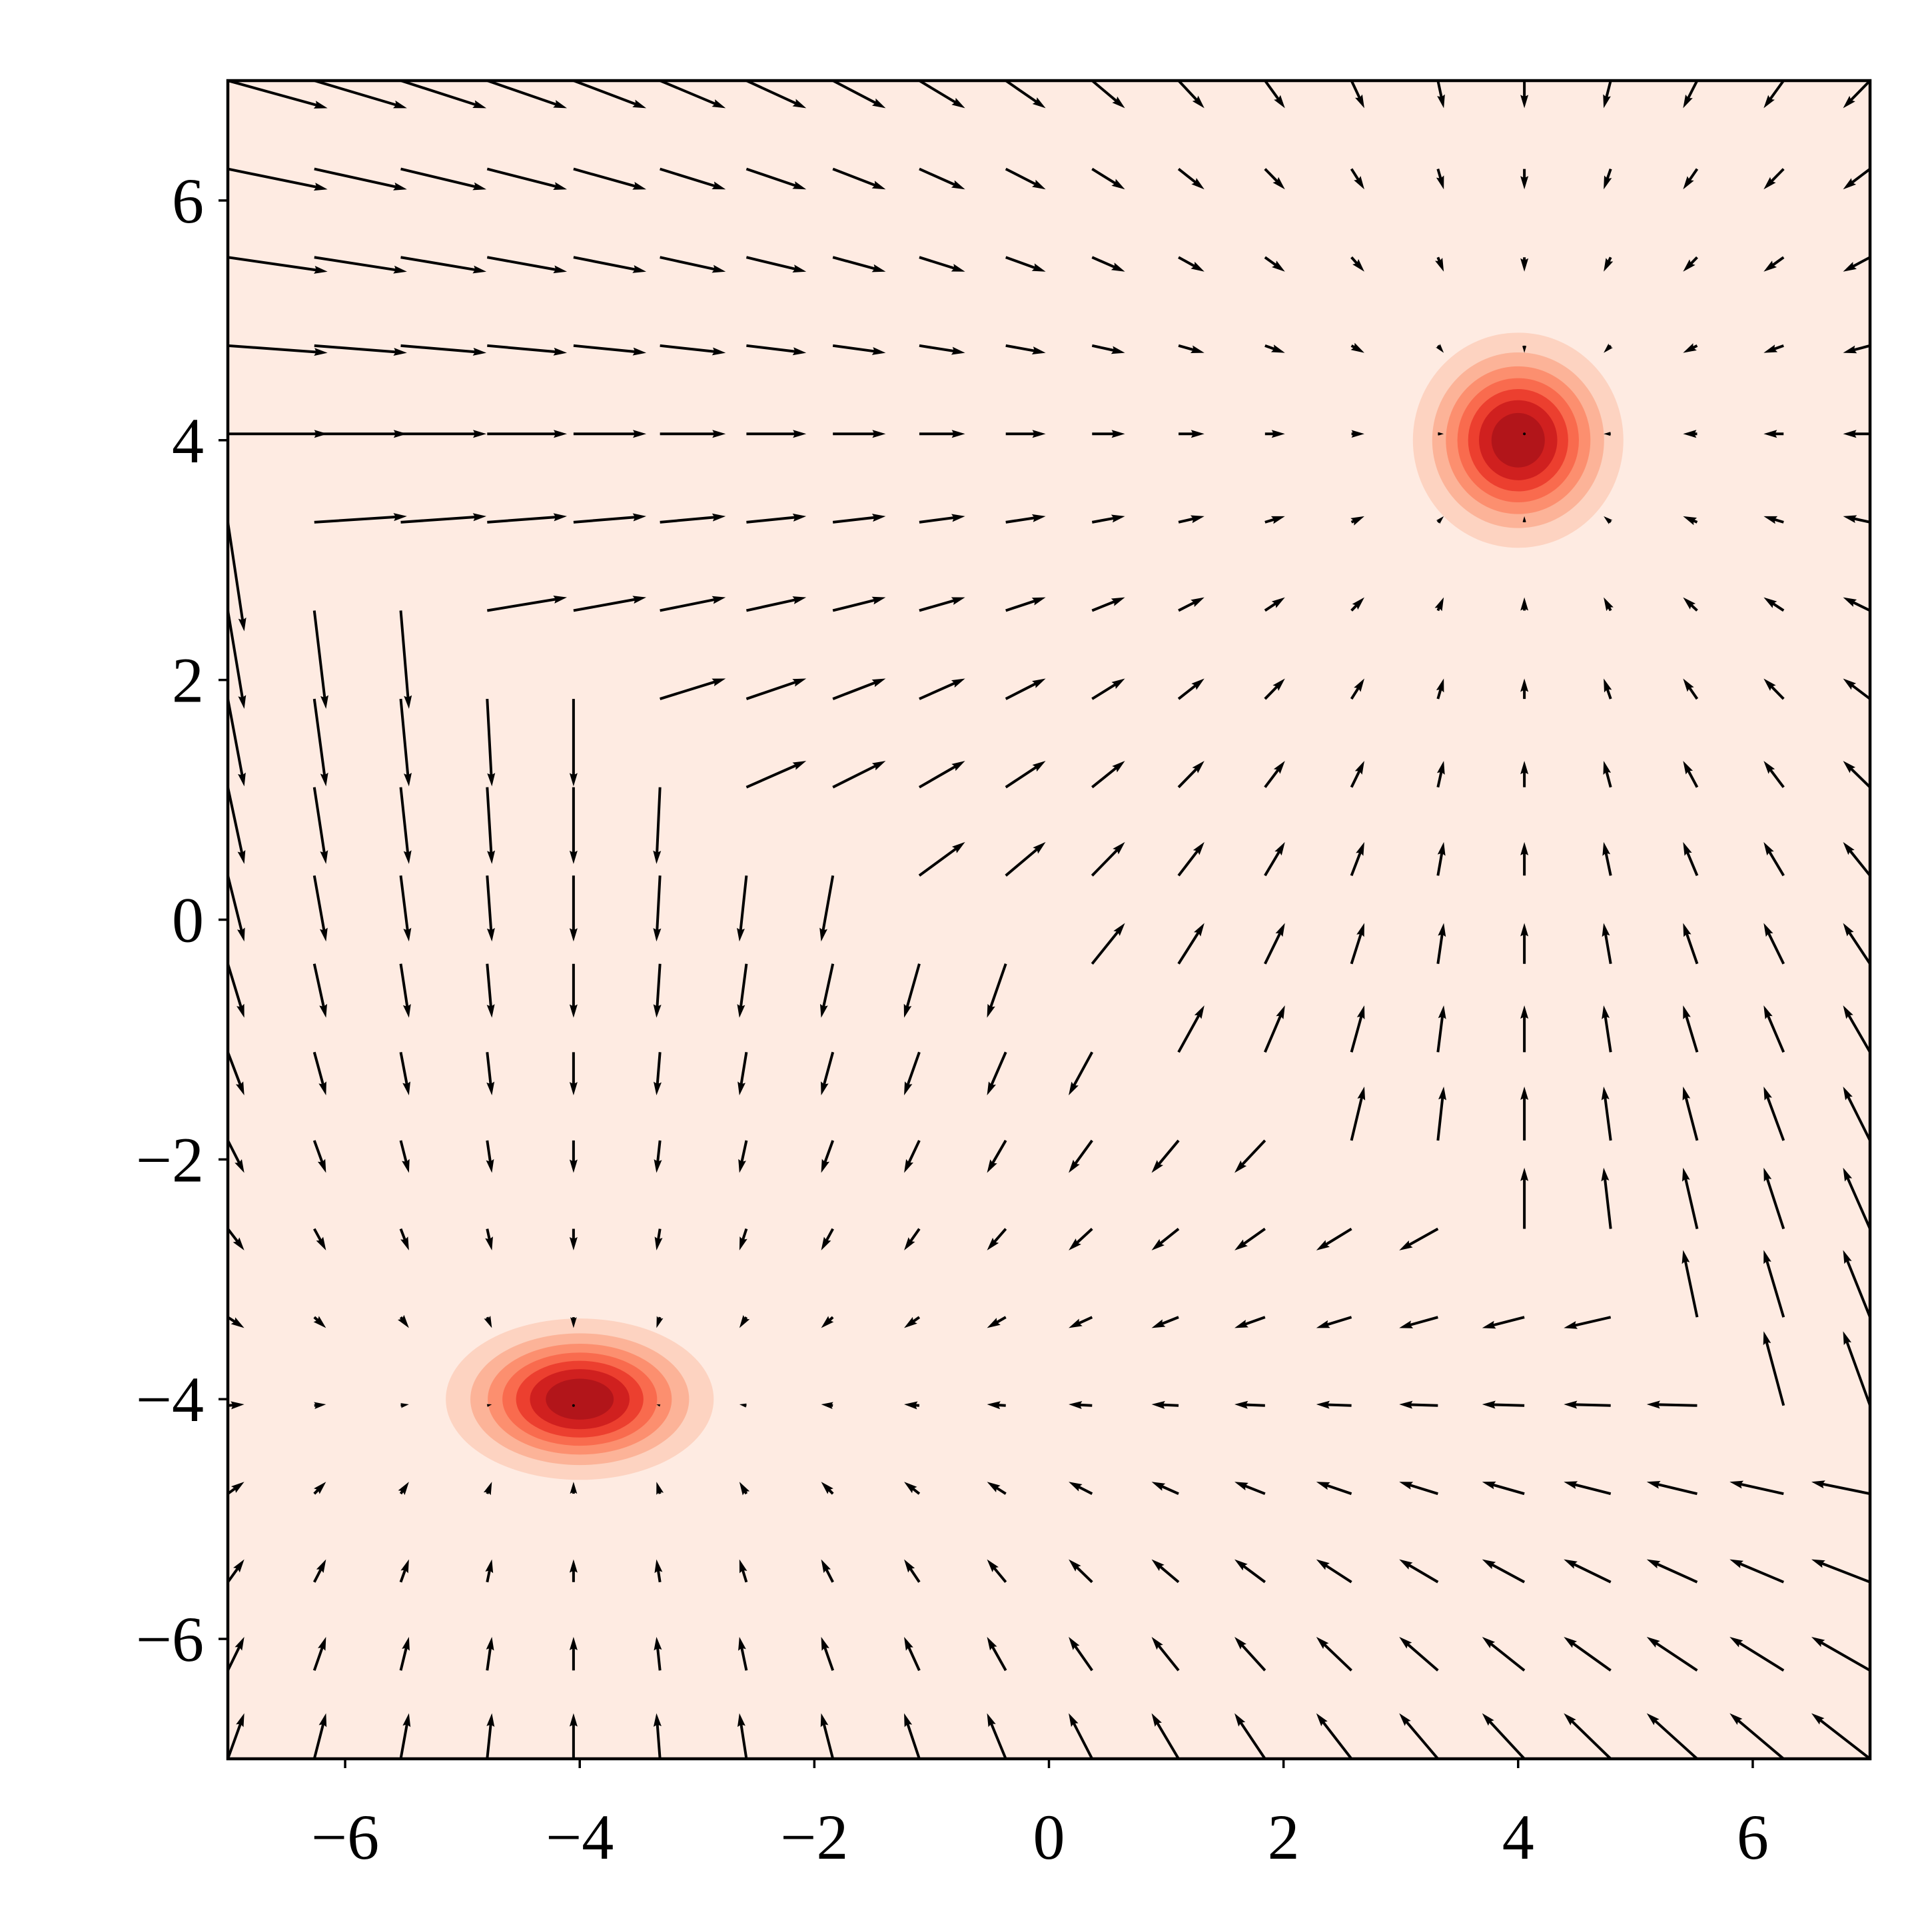 This screenshot has width=1932, height=1932. I want to click on x-tick-label: −6, so click(345, 1837).